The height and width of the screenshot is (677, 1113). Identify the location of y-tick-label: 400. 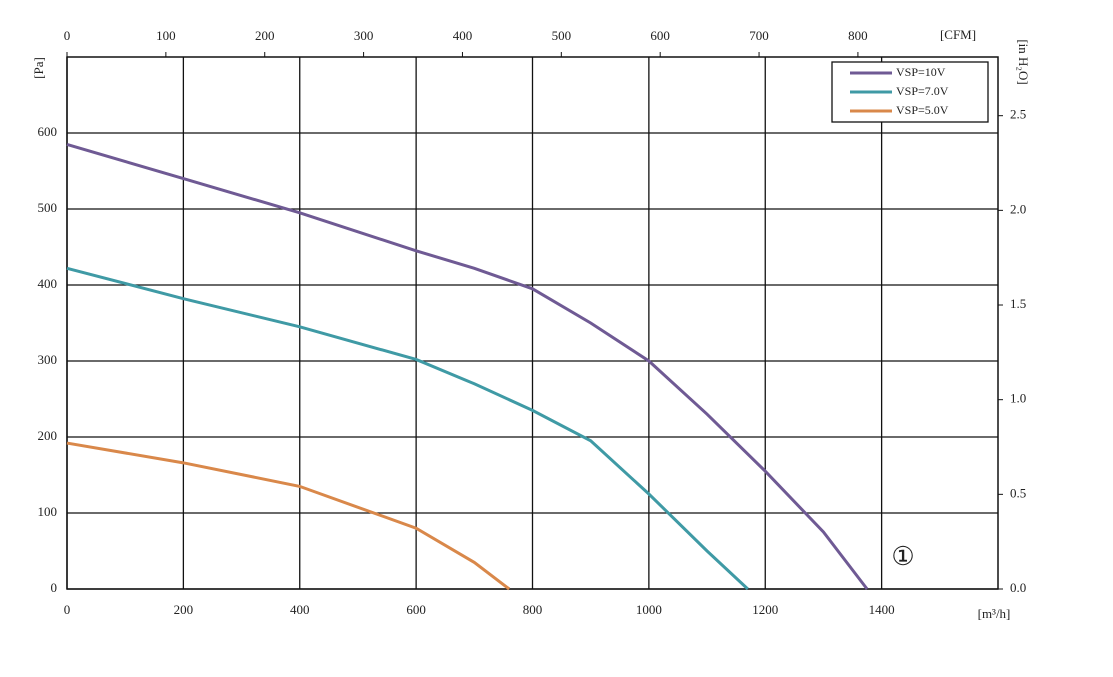
(48, 283).